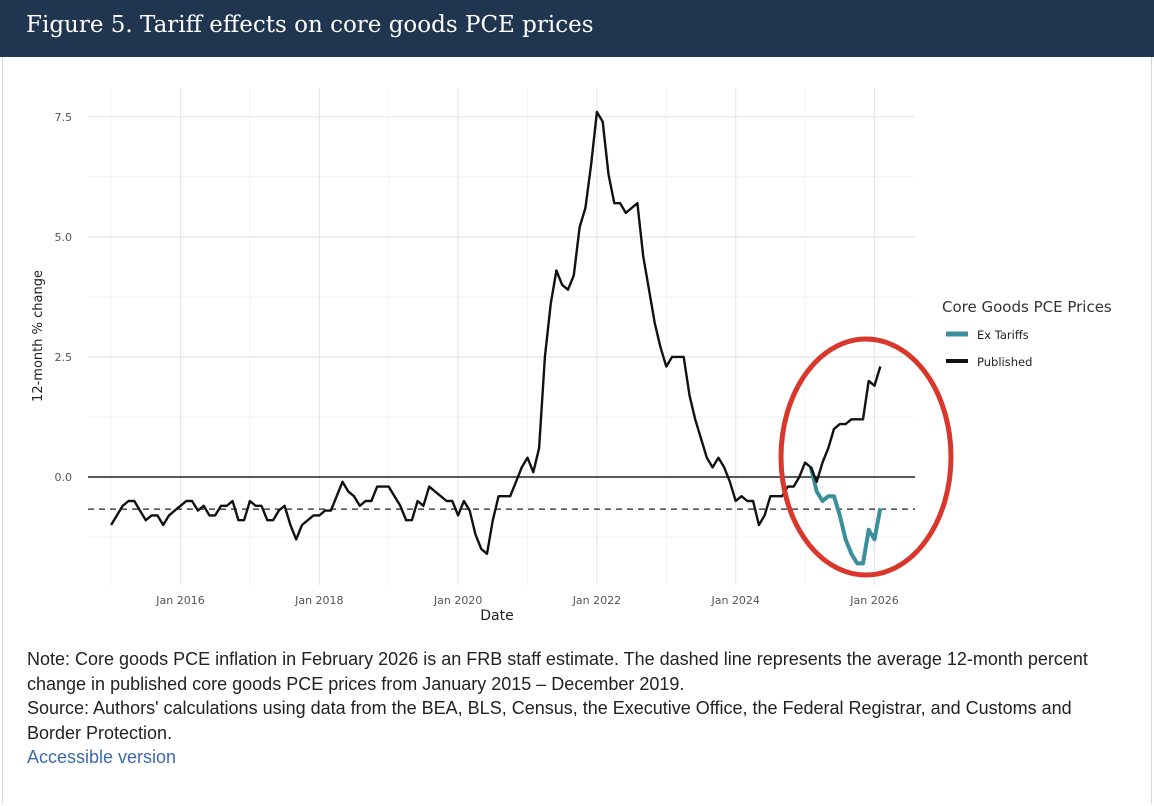 The image size is (1154, 806). What do you see at coordinates (318, 600) in the screenshot?
I see `x-tick-label: Jan 2018` at bounding box center [318, 600].